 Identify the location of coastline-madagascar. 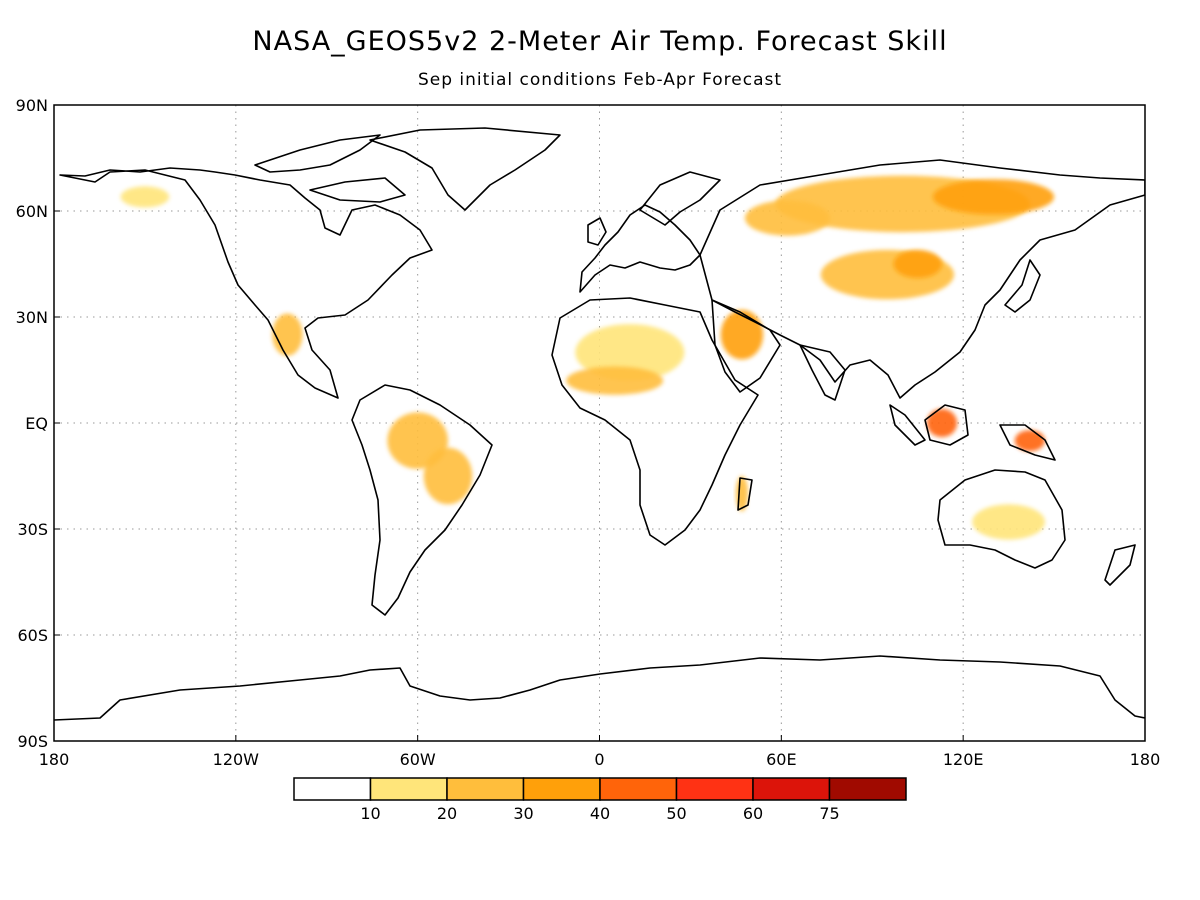
(745, 494).